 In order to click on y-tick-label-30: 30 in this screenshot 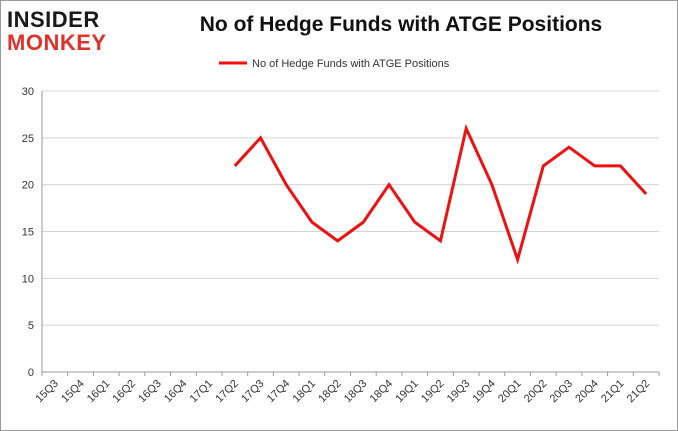, I will do `click(28, 92)`.